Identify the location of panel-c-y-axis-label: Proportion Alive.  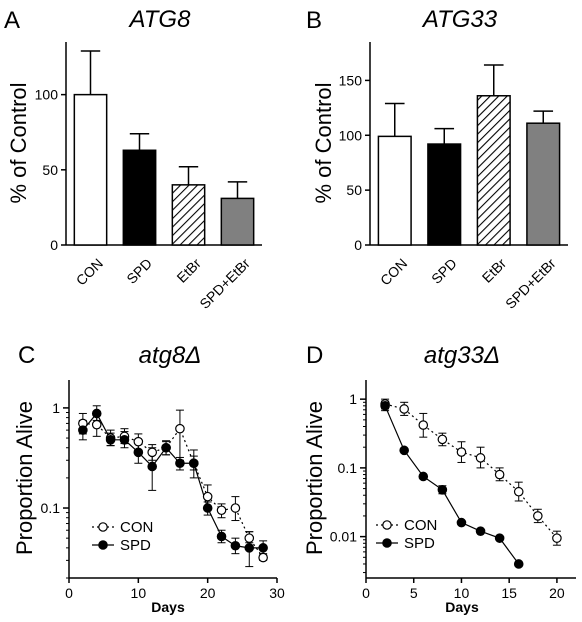
(24, 478).